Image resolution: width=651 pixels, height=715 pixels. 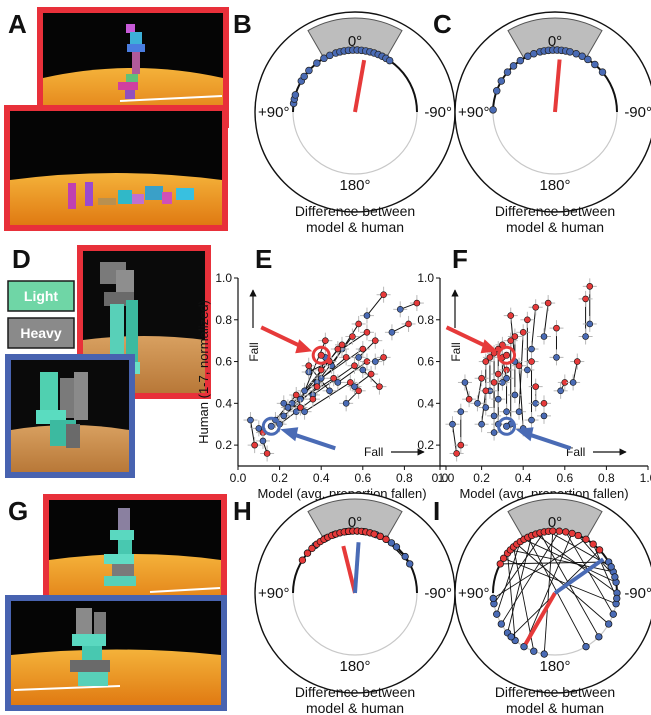 I want to click on y-tick-label: 0.6, so click(x=223, y=362).